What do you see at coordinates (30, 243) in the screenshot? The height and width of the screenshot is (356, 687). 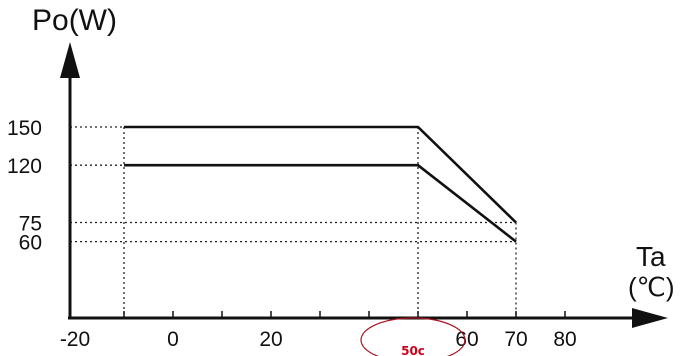 I see `y-tick-label: 60` at bounding box center [30, 243].